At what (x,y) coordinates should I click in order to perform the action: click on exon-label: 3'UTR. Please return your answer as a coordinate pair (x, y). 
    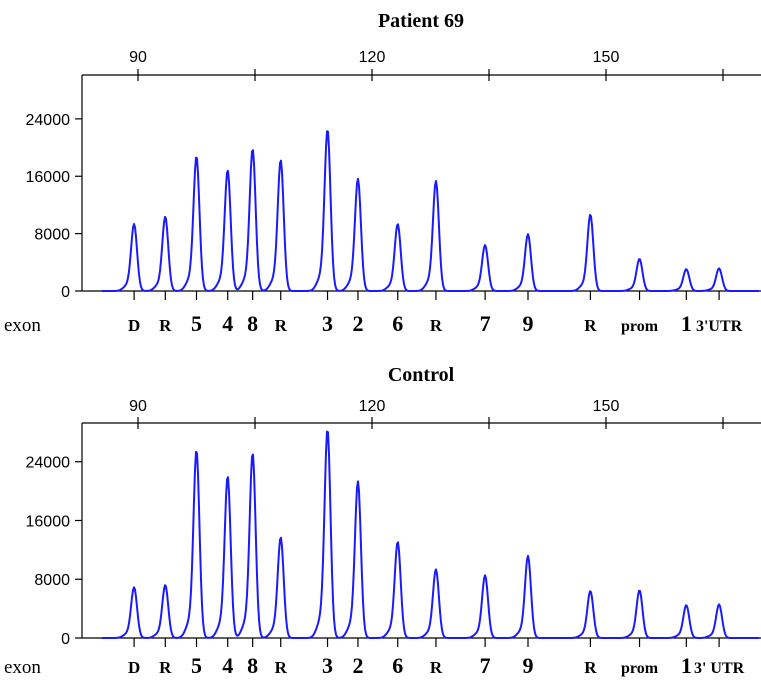
    Looking at the image, I should click on (719, 326).